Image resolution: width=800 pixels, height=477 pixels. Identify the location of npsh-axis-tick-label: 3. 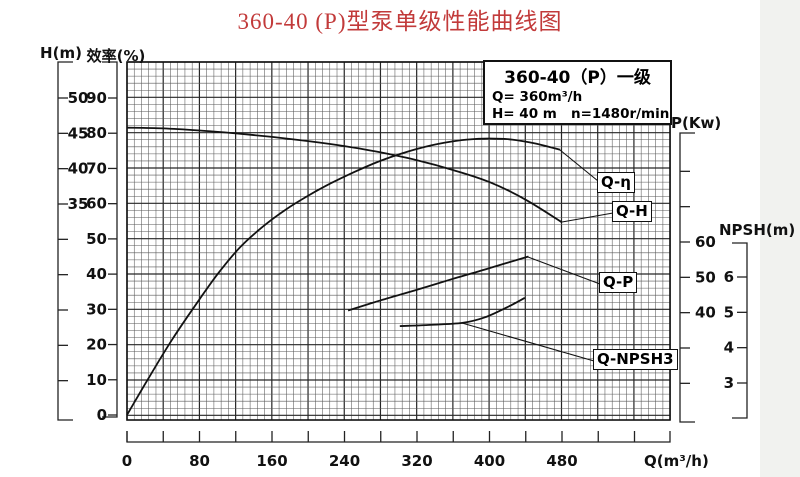
(729, 383).